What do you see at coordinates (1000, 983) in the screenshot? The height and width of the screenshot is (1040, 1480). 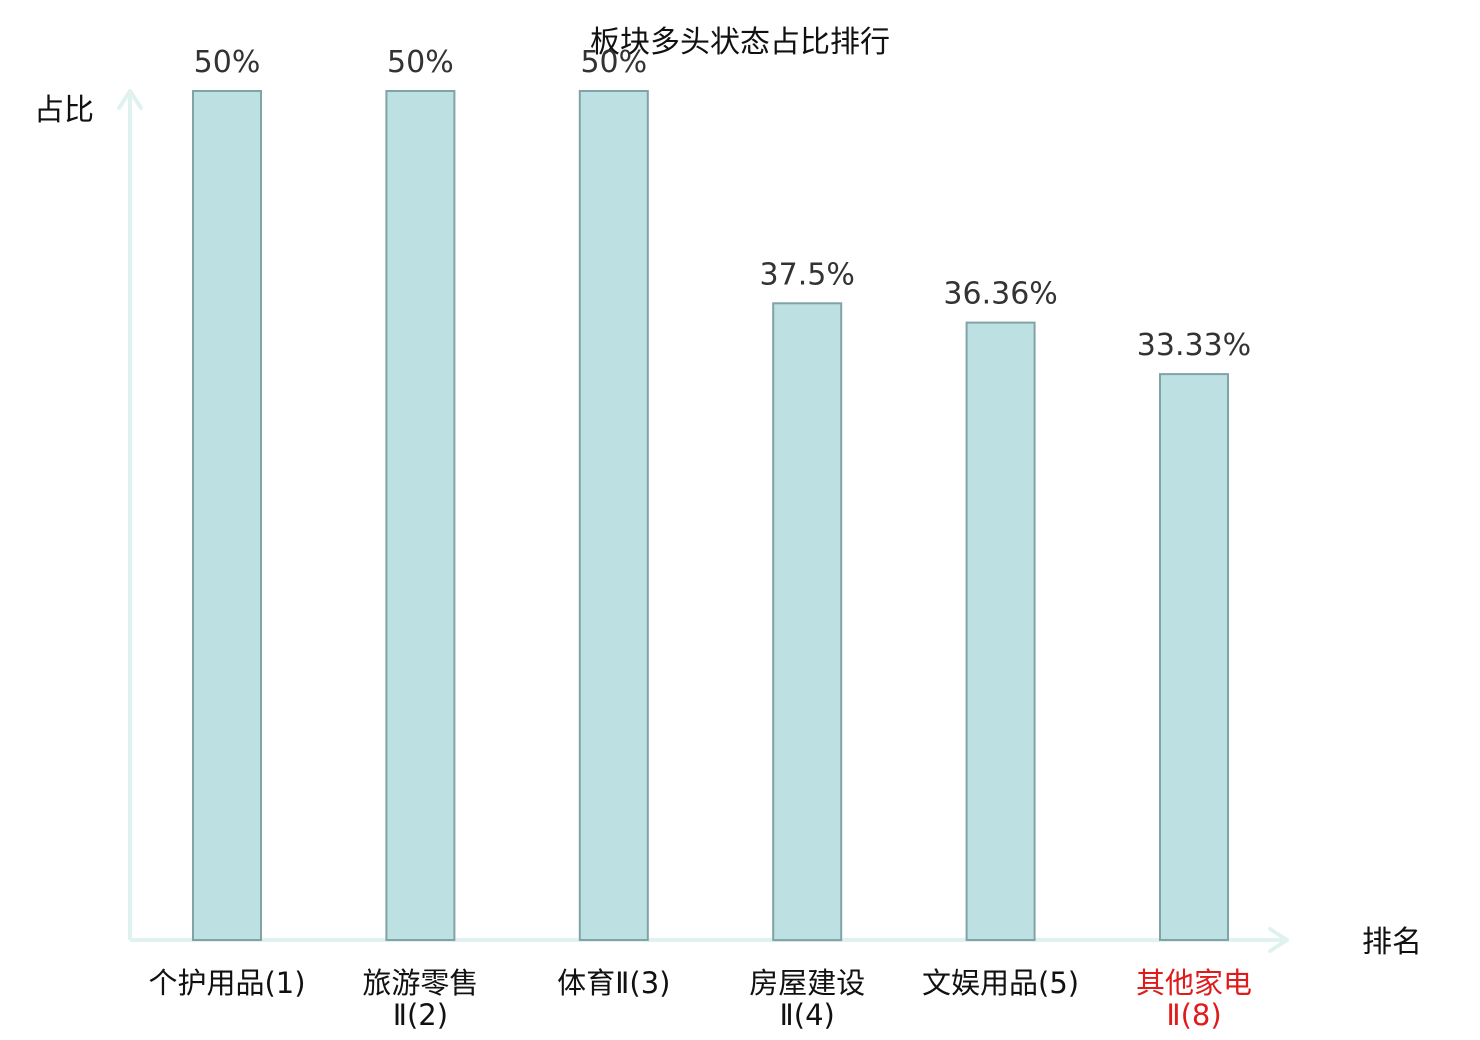 I see `x-tick-label: 文娱用品(5)` at bounding box center [1000, 983].